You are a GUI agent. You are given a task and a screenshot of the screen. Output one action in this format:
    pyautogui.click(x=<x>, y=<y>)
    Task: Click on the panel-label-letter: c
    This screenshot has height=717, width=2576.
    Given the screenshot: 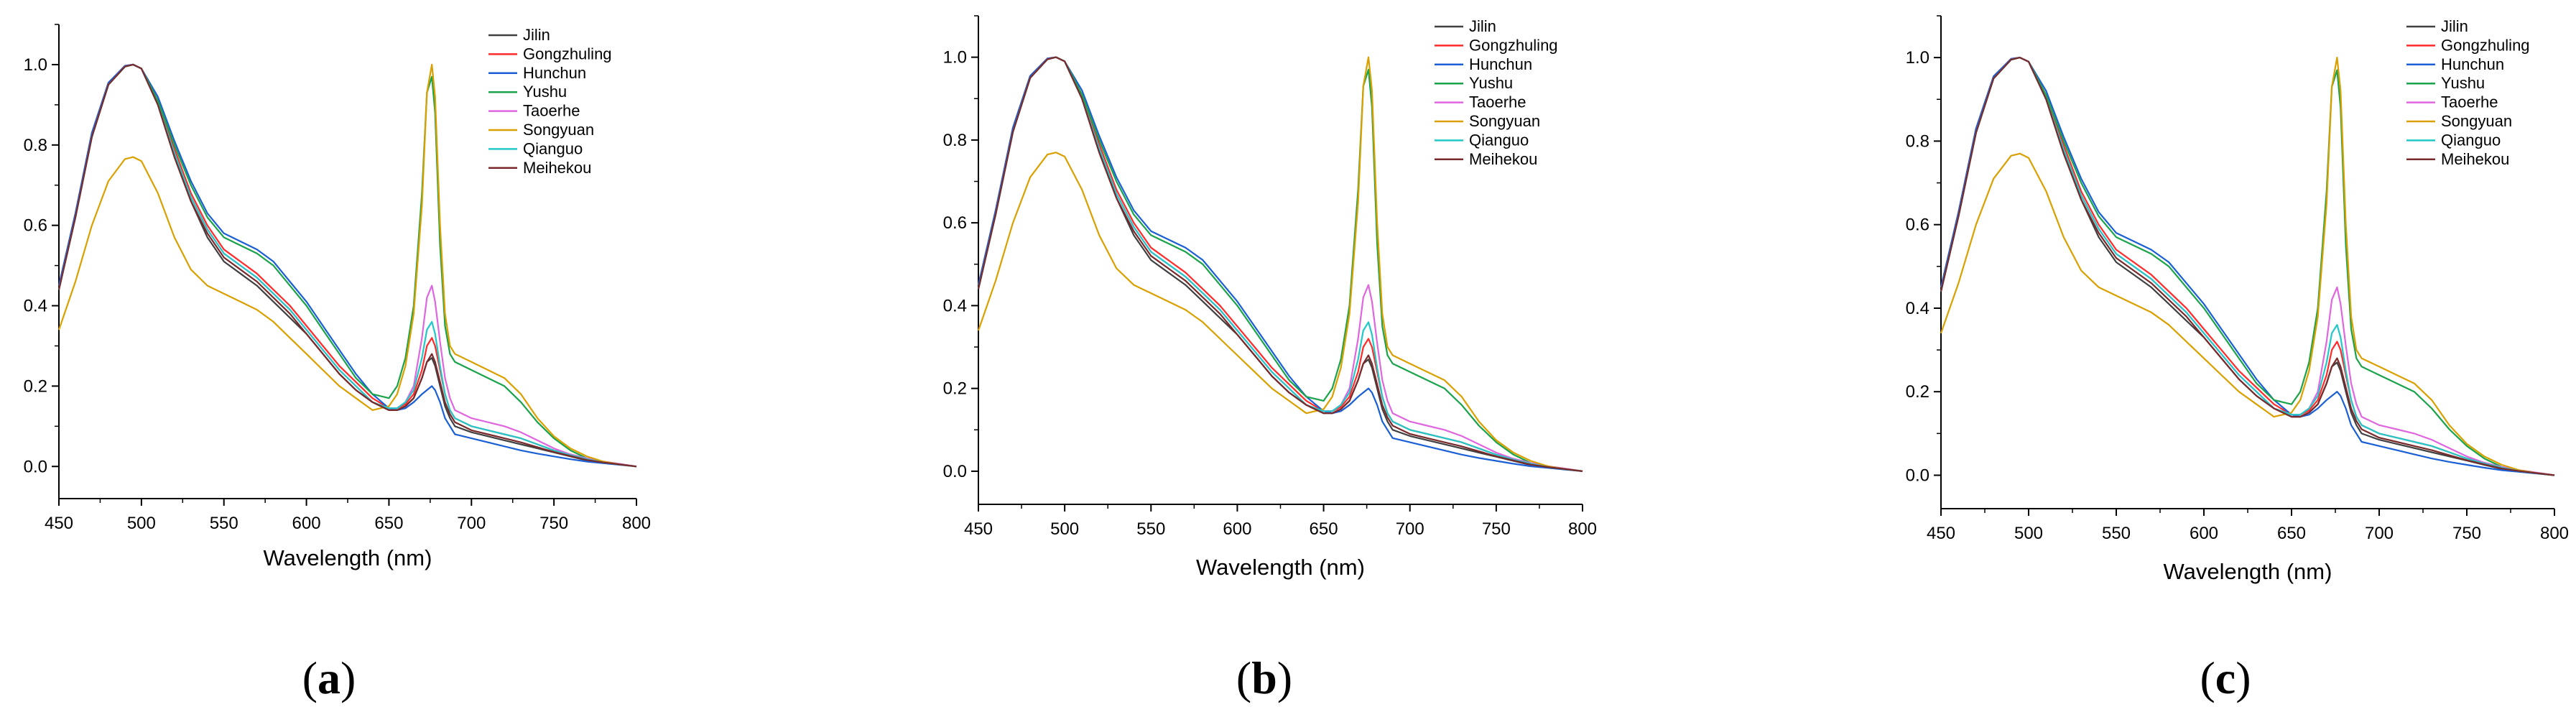 What is the action you would take?
    pyautogui.click(x=2225, y=677)
    